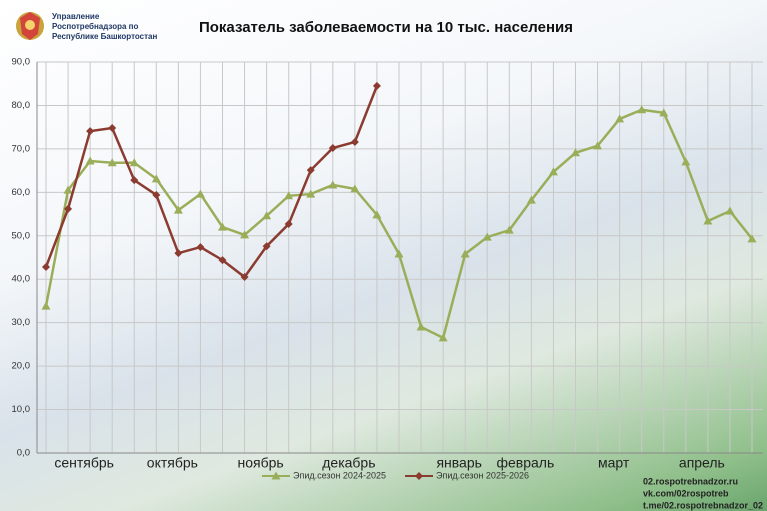 The image size is (767, 511). I want to click on footer-link: t.me/02.rospotrebnadzor_02, so click(703, 505).